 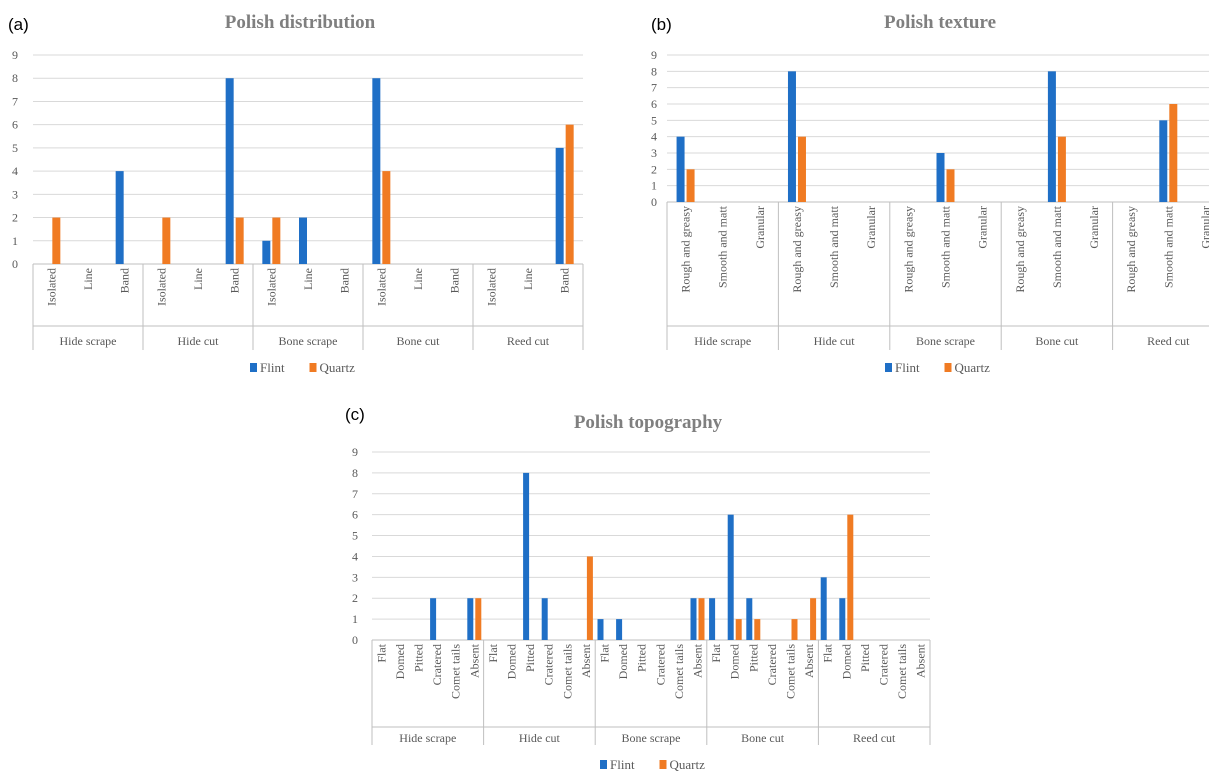 I want to click on panel-label: (a), so click(x=18, y=24).